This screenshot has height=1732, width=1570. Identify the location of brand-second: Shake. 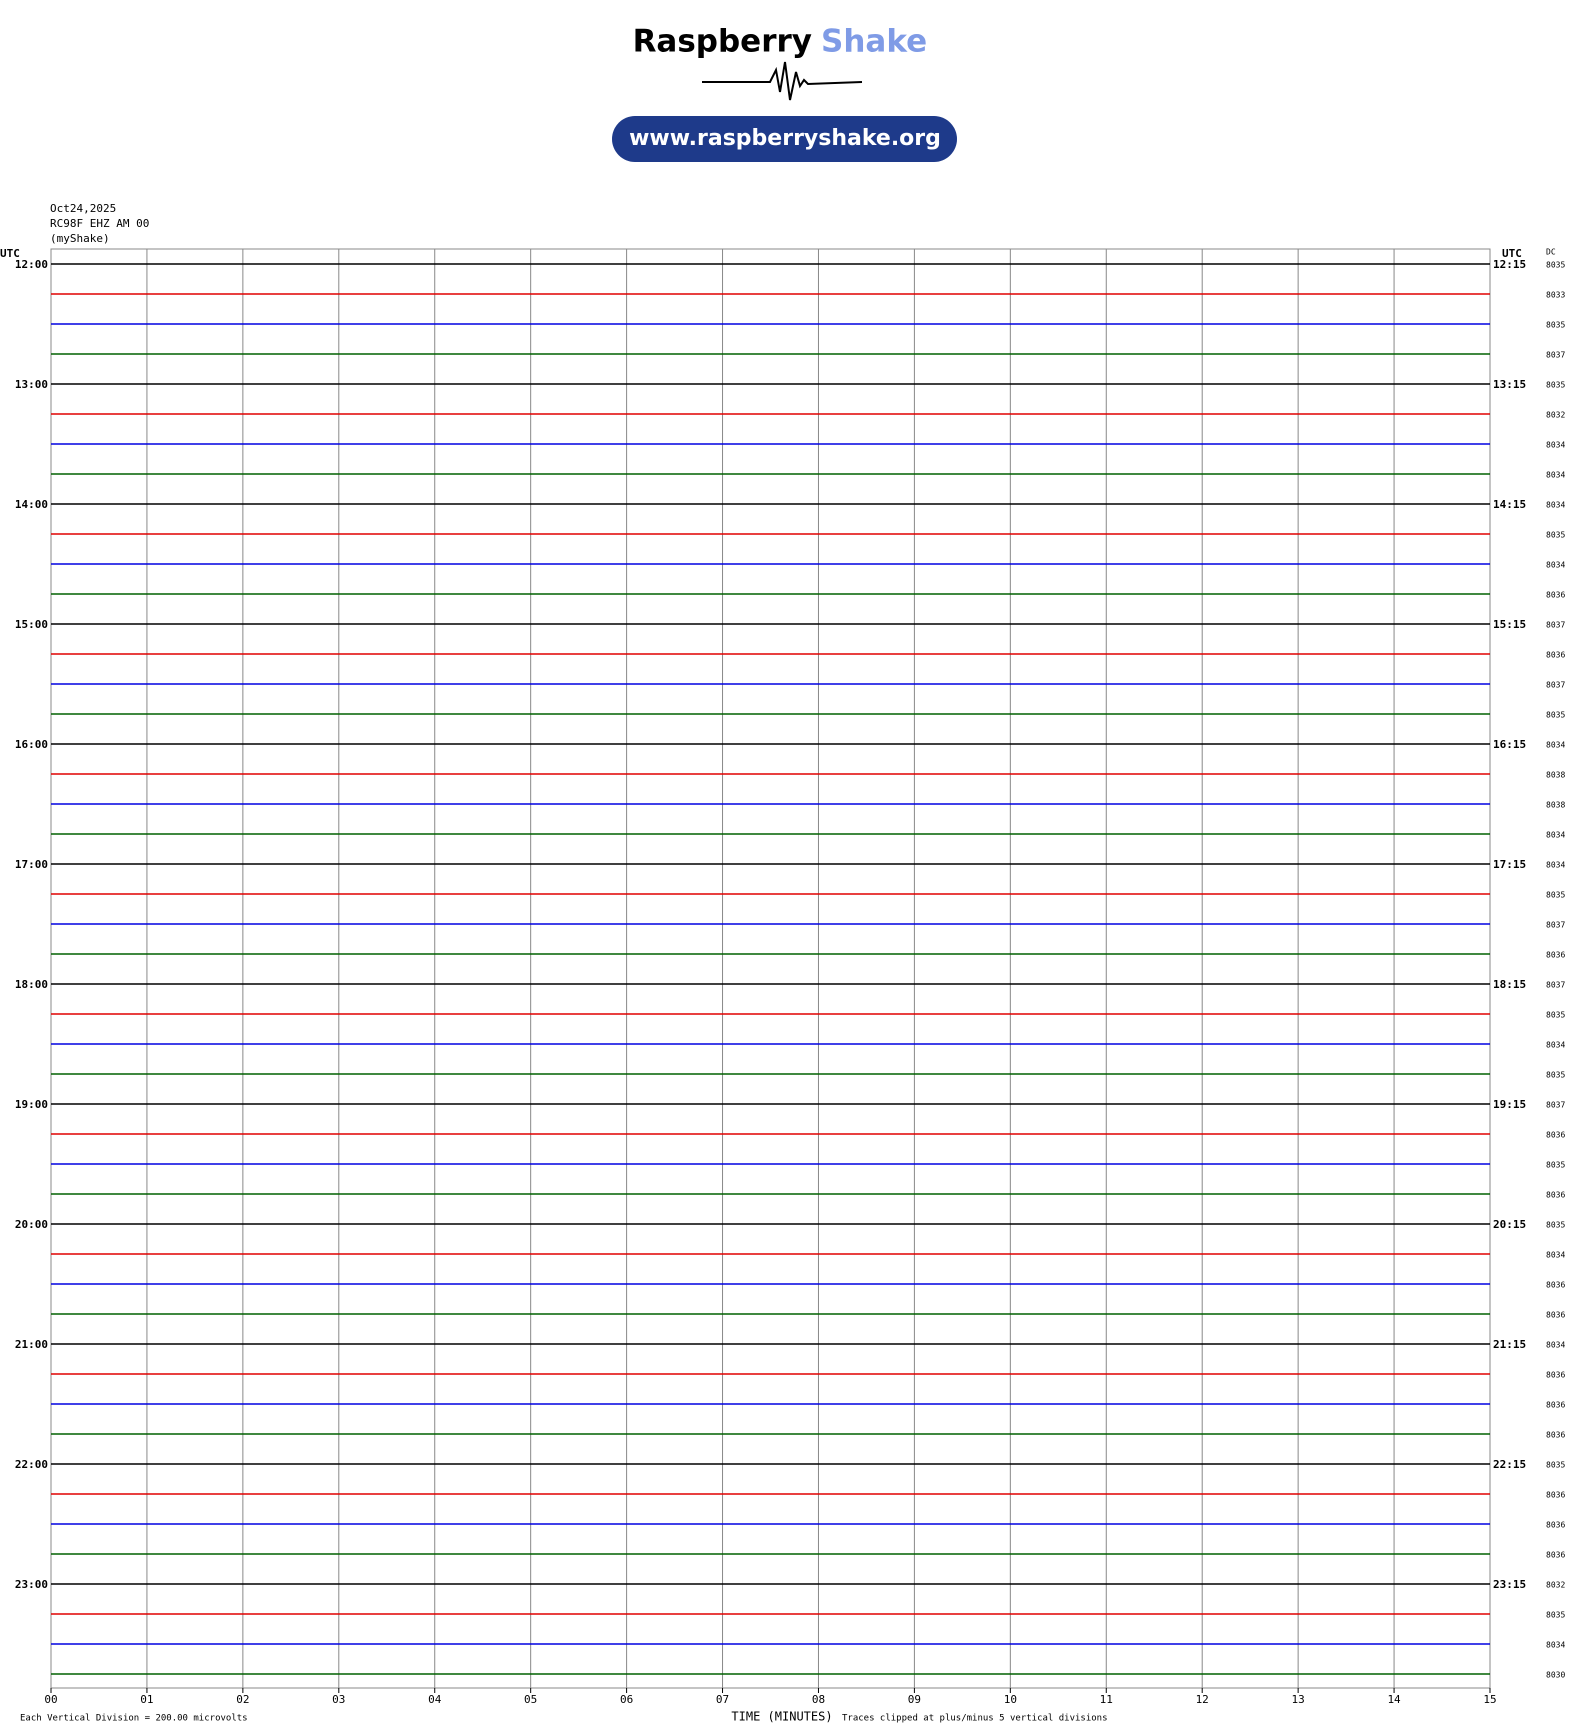
(874, 42).